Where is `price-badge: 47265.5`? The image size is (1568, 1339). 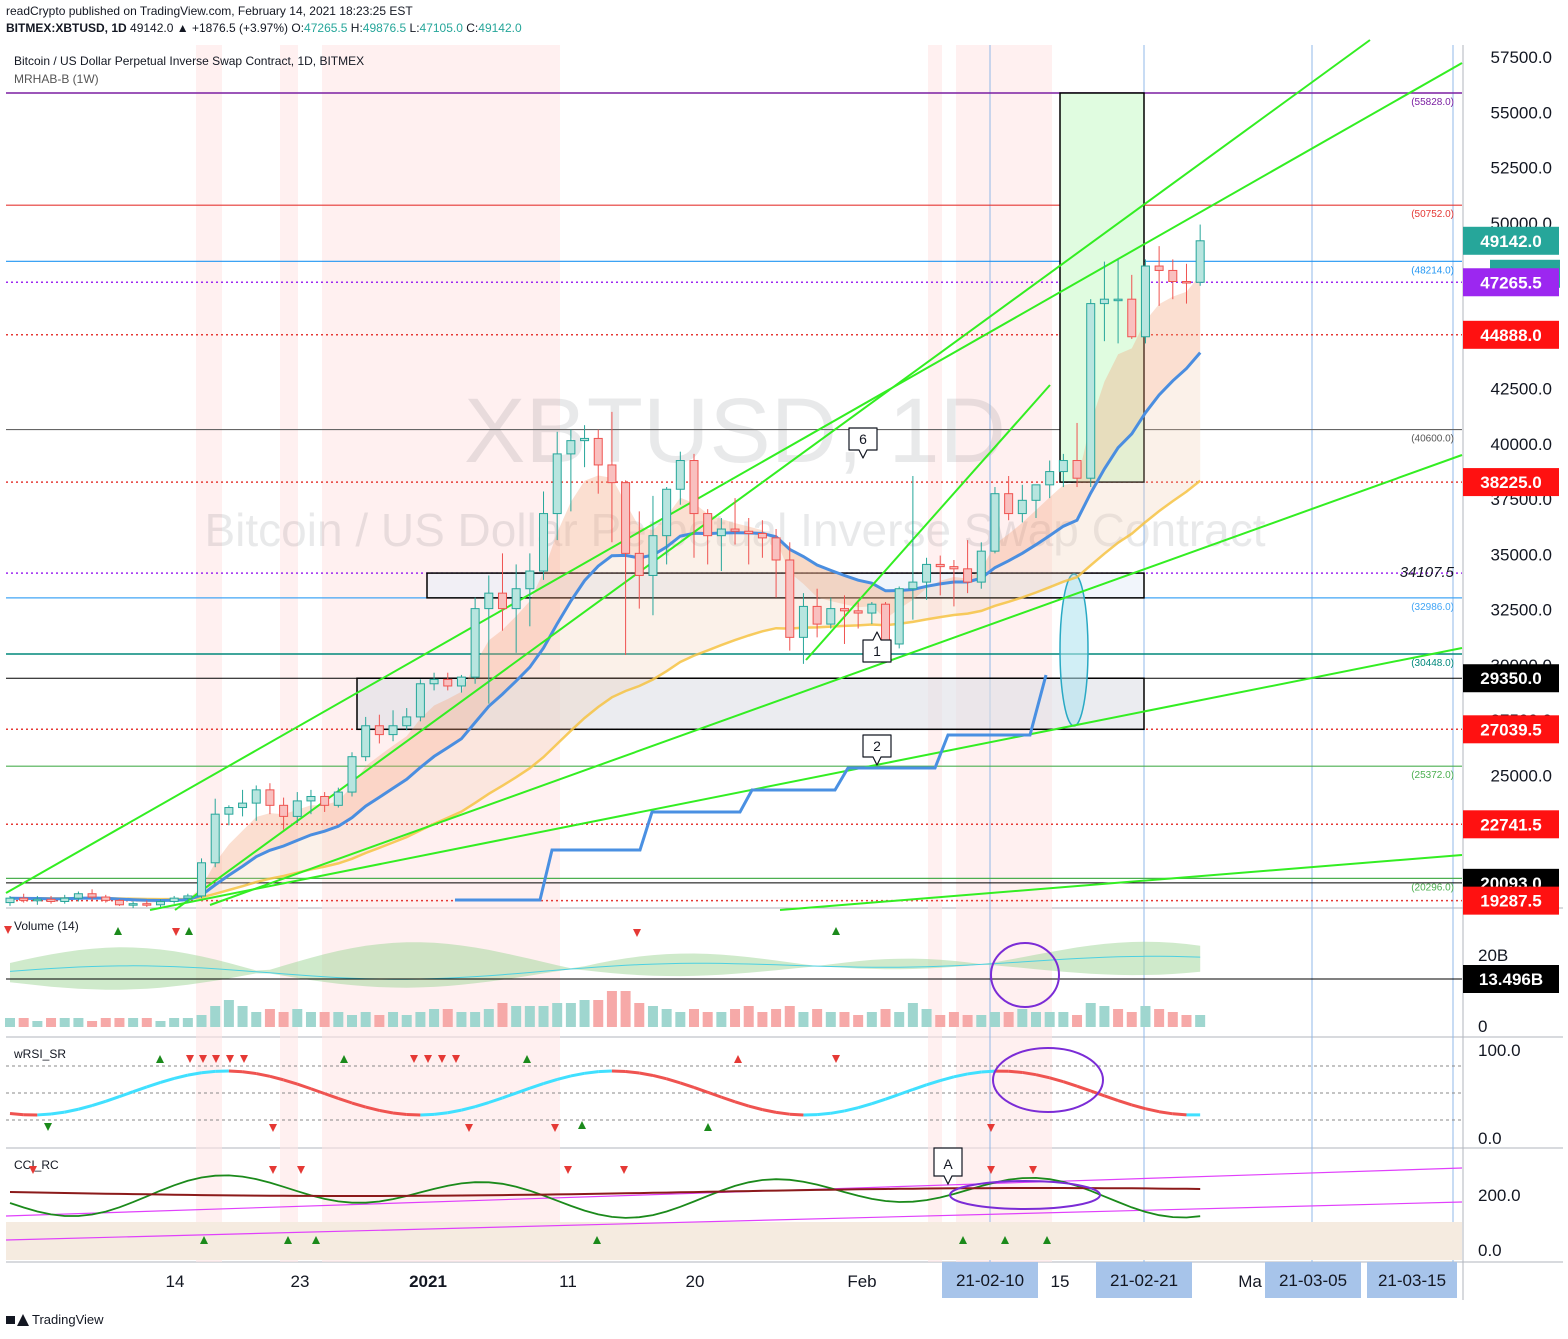
price-badge: 47265.5 is located at coordinates (1511, 282).